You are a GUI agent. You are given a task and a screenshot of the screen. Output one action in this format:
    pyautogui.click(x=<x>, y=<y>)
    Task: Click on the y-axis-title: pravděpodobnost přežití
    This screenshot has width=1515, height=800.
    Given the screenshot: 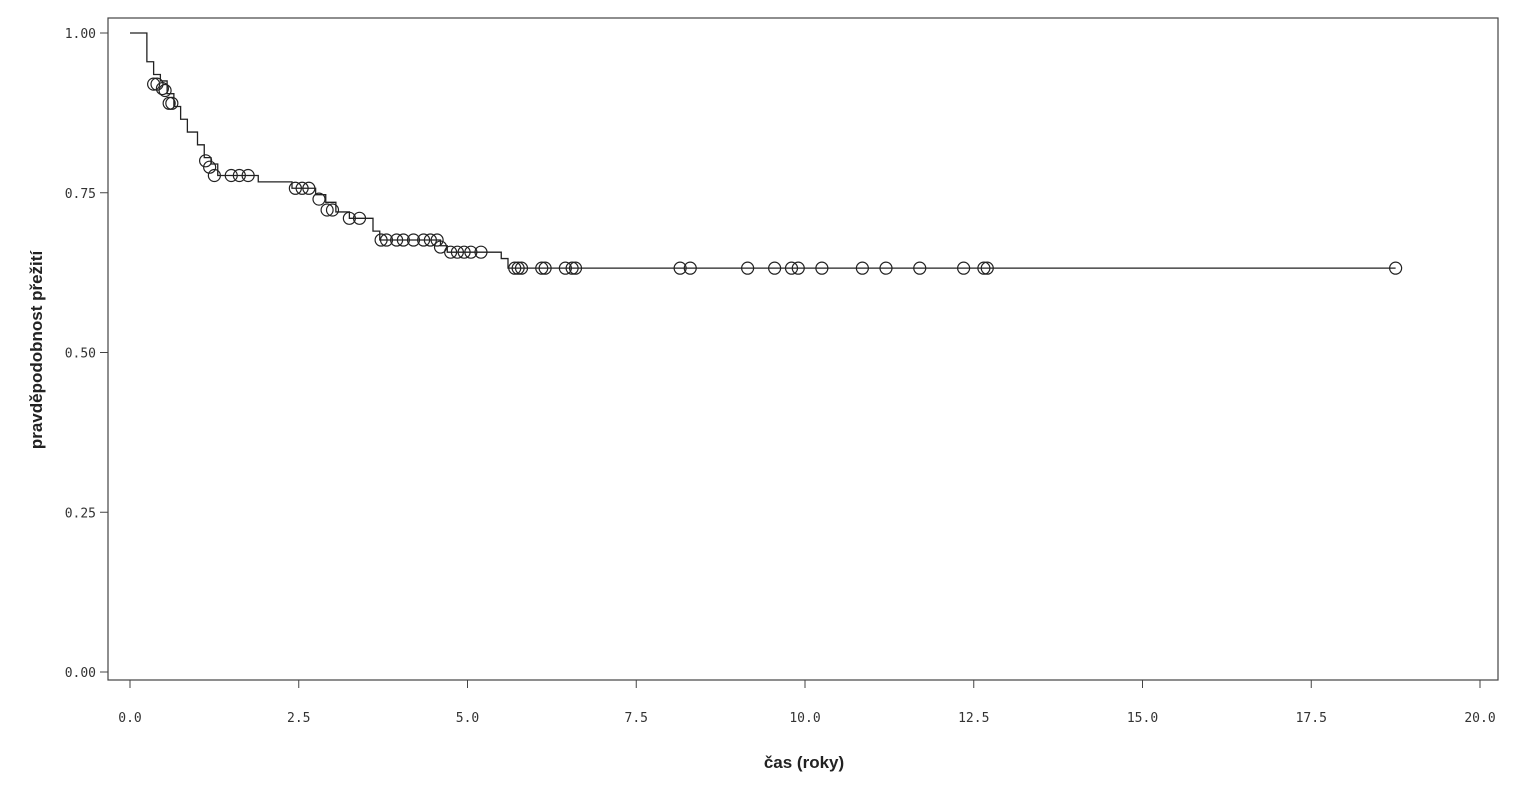 What is the action you would take?
    pyautogui.click(x=36, y=350)
    